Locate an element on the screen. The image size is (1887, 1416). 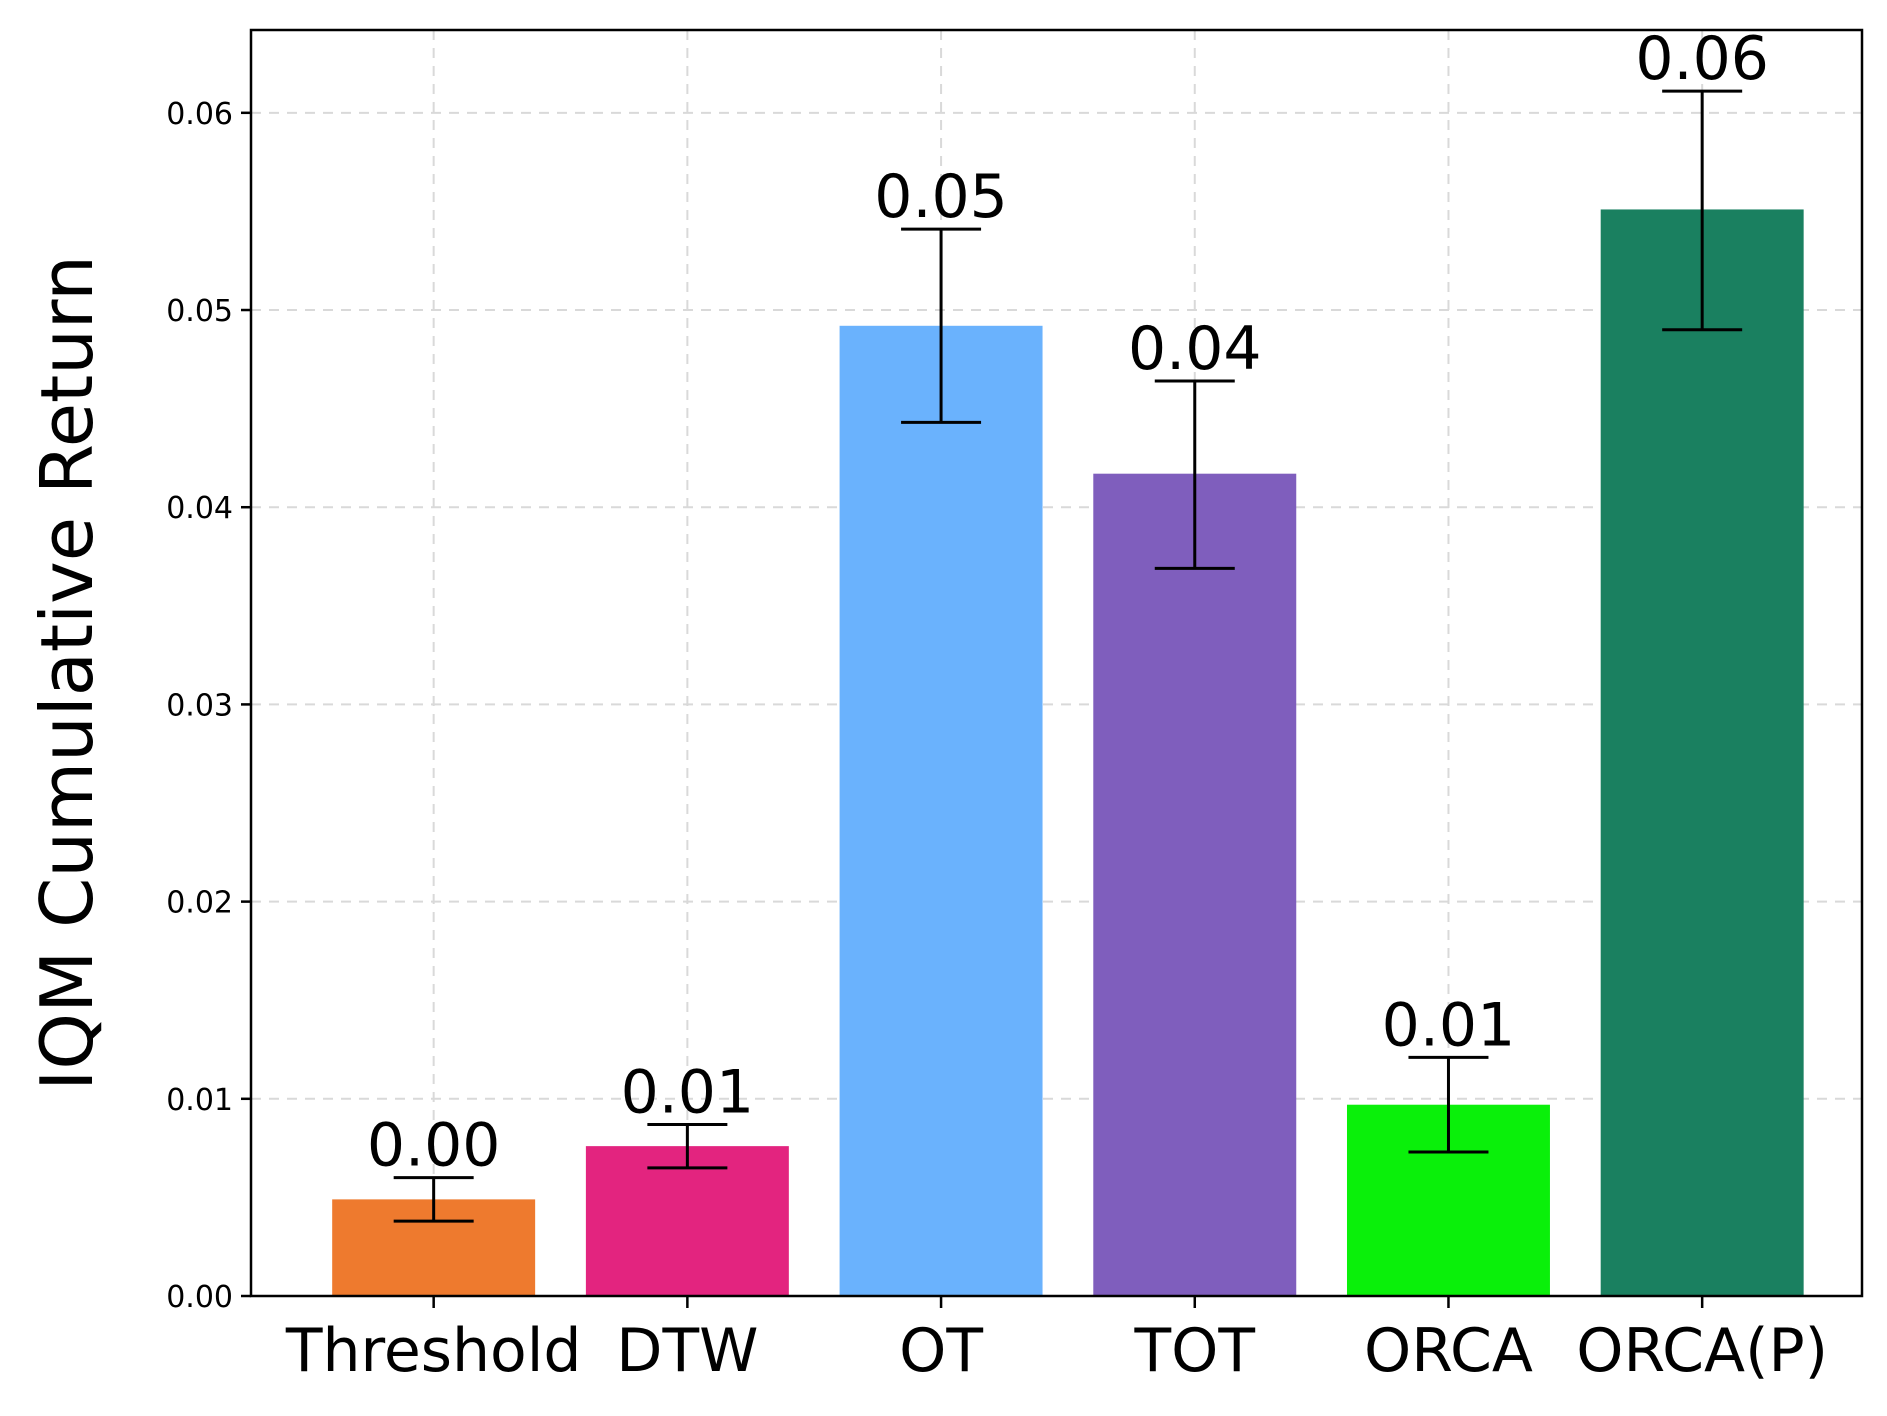
data-label: 0.00 is located at coordinates (434, 1146).